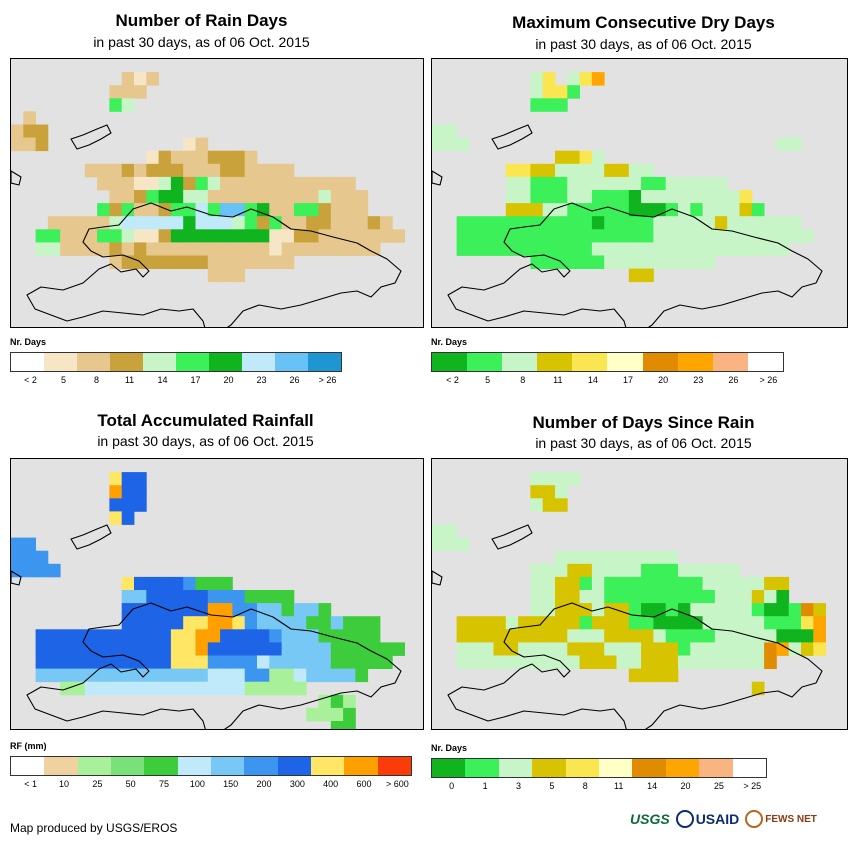  I want to click on legend-tick-label: 23, so click(261, 380).